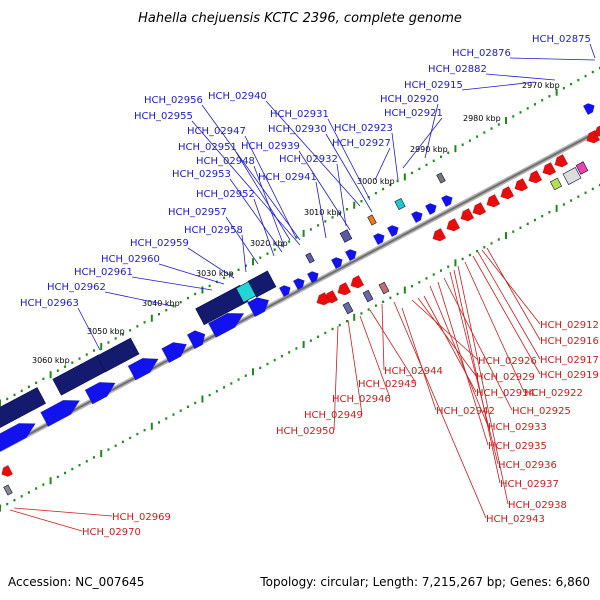 This screenshot has width=600, height=600. What do you see at coordinates (111, 532) in the screenshot?
I see `reverse-gene-label: HCH_02970` at bounding box center [111, 532].